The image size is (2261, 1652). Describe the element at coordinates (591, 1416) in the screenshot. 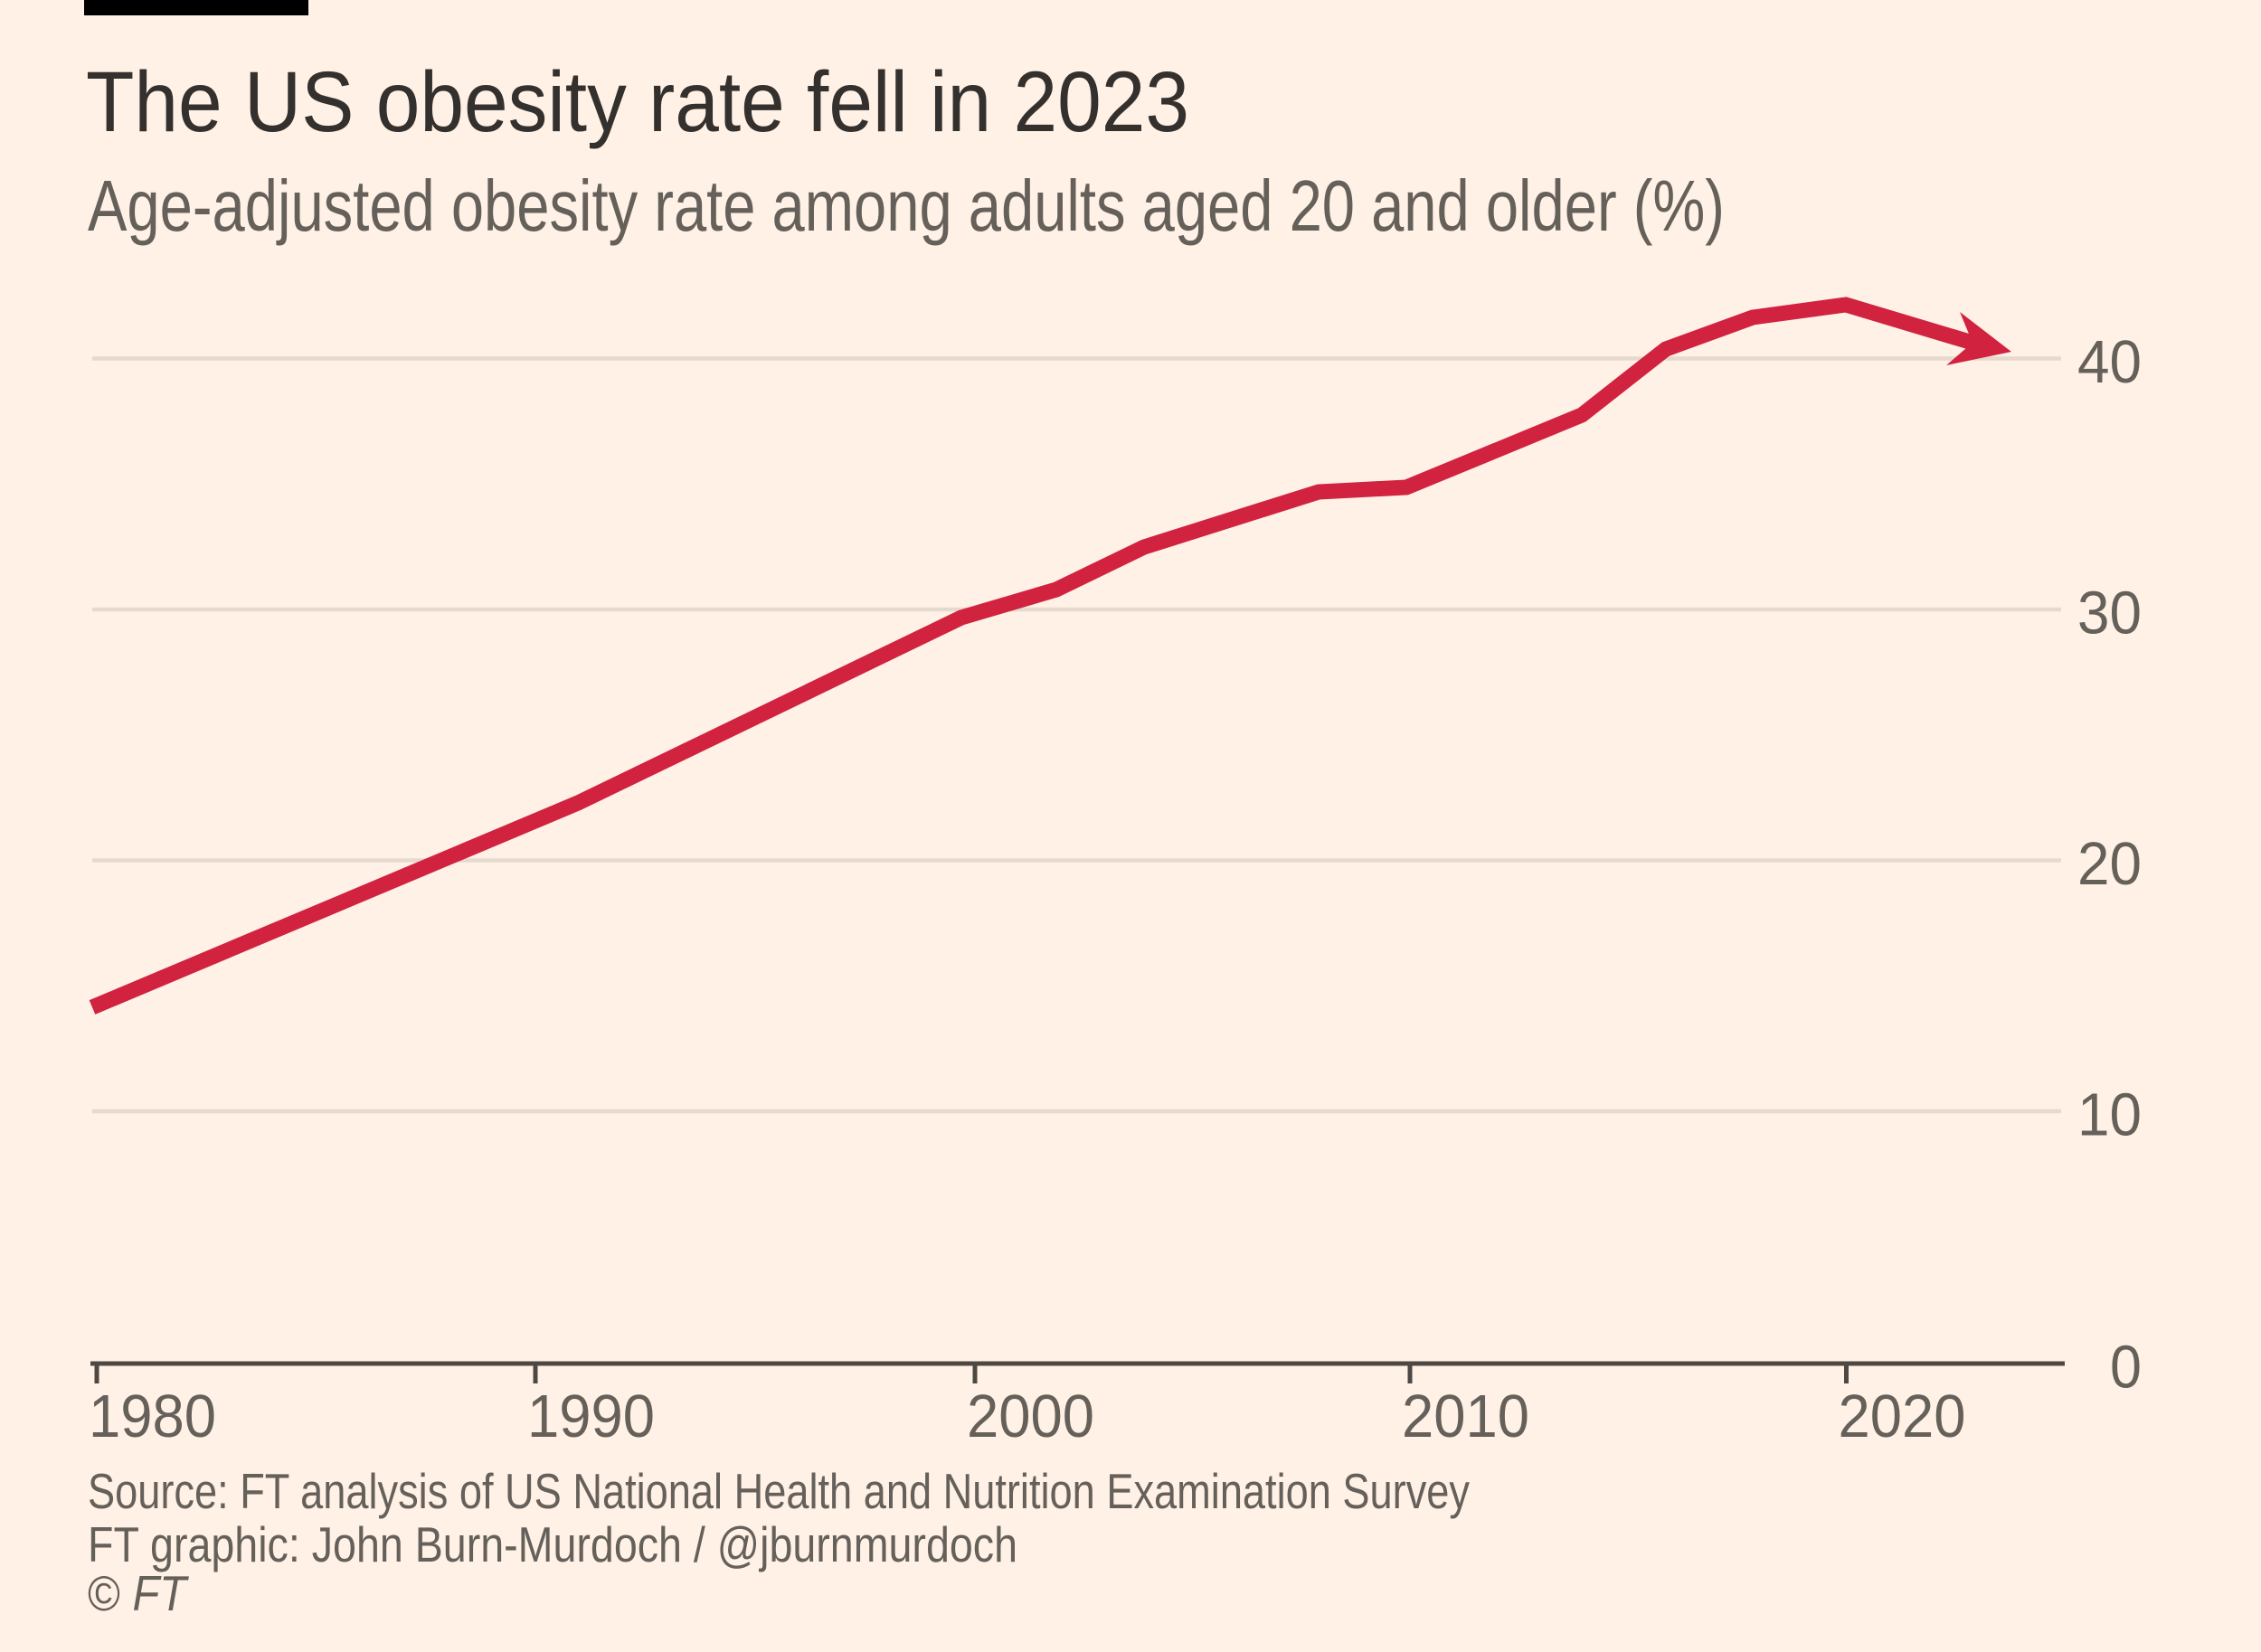

I see `svg-text: 1990` at that location.